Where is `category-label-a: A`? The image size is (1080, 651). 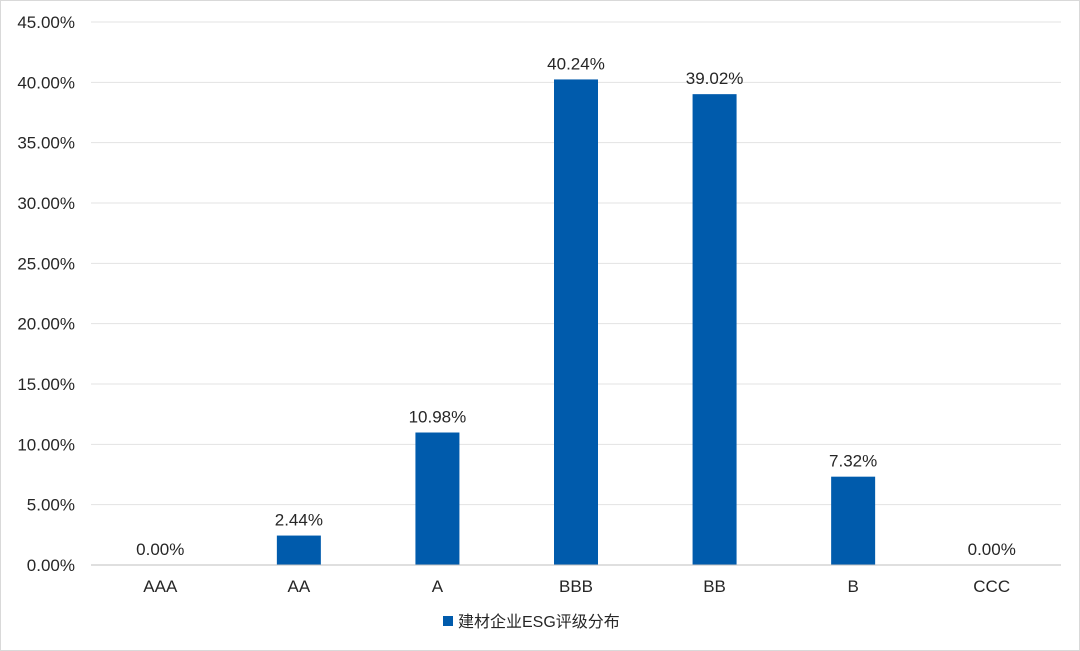 category-label-a: A is located at coordinates (438, 586).